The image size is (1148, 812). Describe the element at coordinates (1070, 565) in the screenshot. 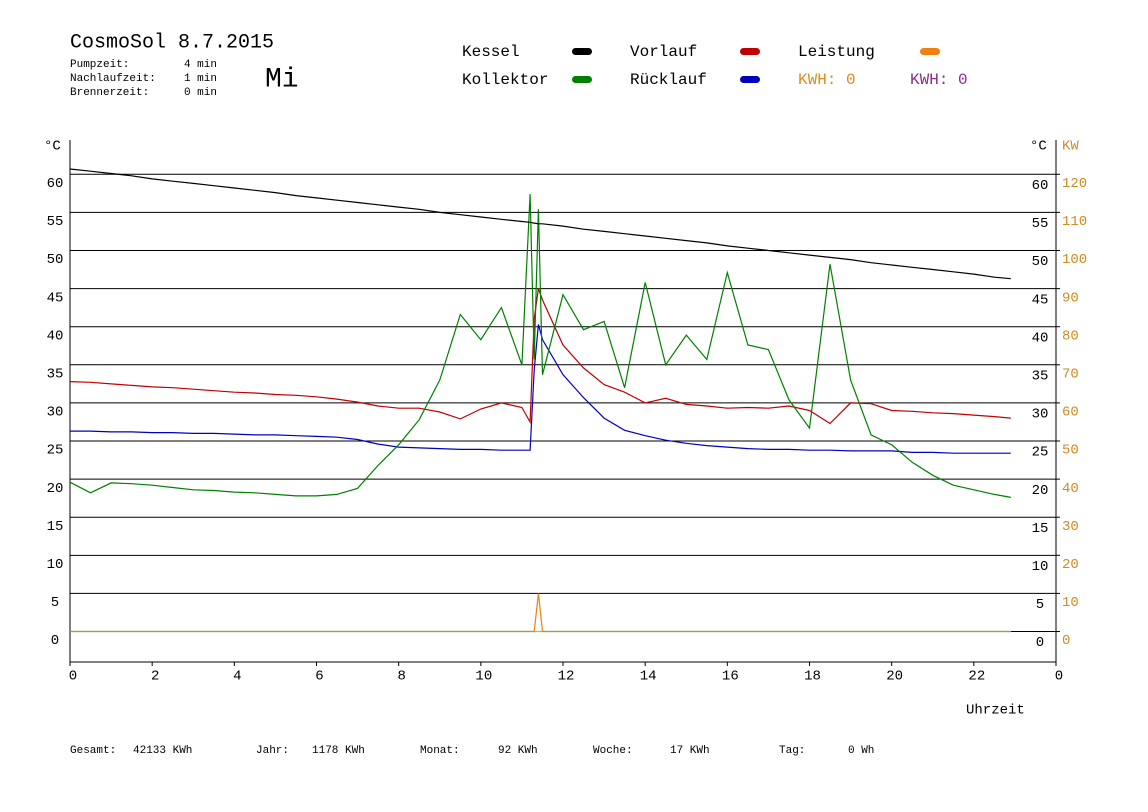

I see `y2-tick-label: 20` at that location.